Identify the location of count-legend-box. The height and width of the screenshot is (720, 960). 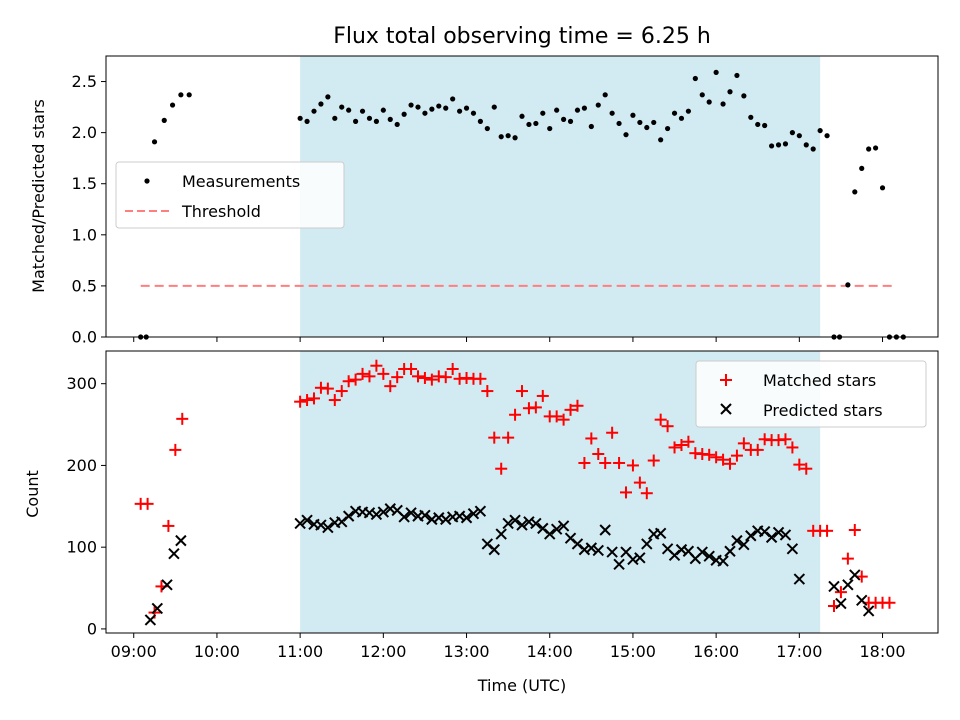
(811, 394).